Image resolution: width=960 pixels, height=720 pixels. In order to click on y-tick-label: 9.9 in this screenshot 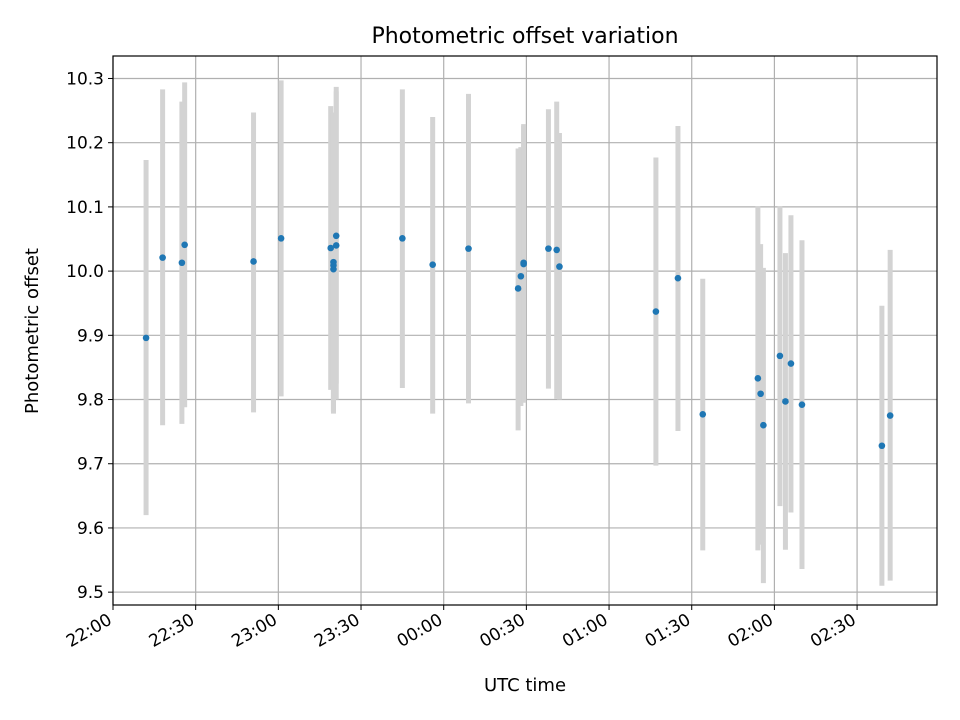, I will do `click(90, 336)`.